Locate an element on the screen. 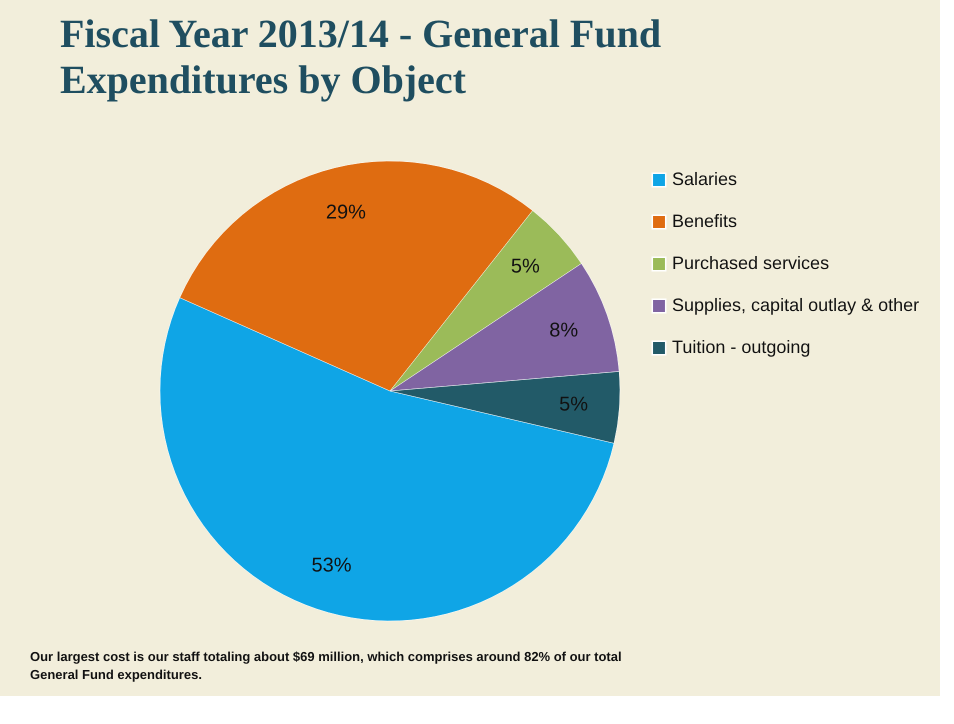 The width and height of the screenshot is (954, 724). data-label: 29% is located at coordinates (346, 212).